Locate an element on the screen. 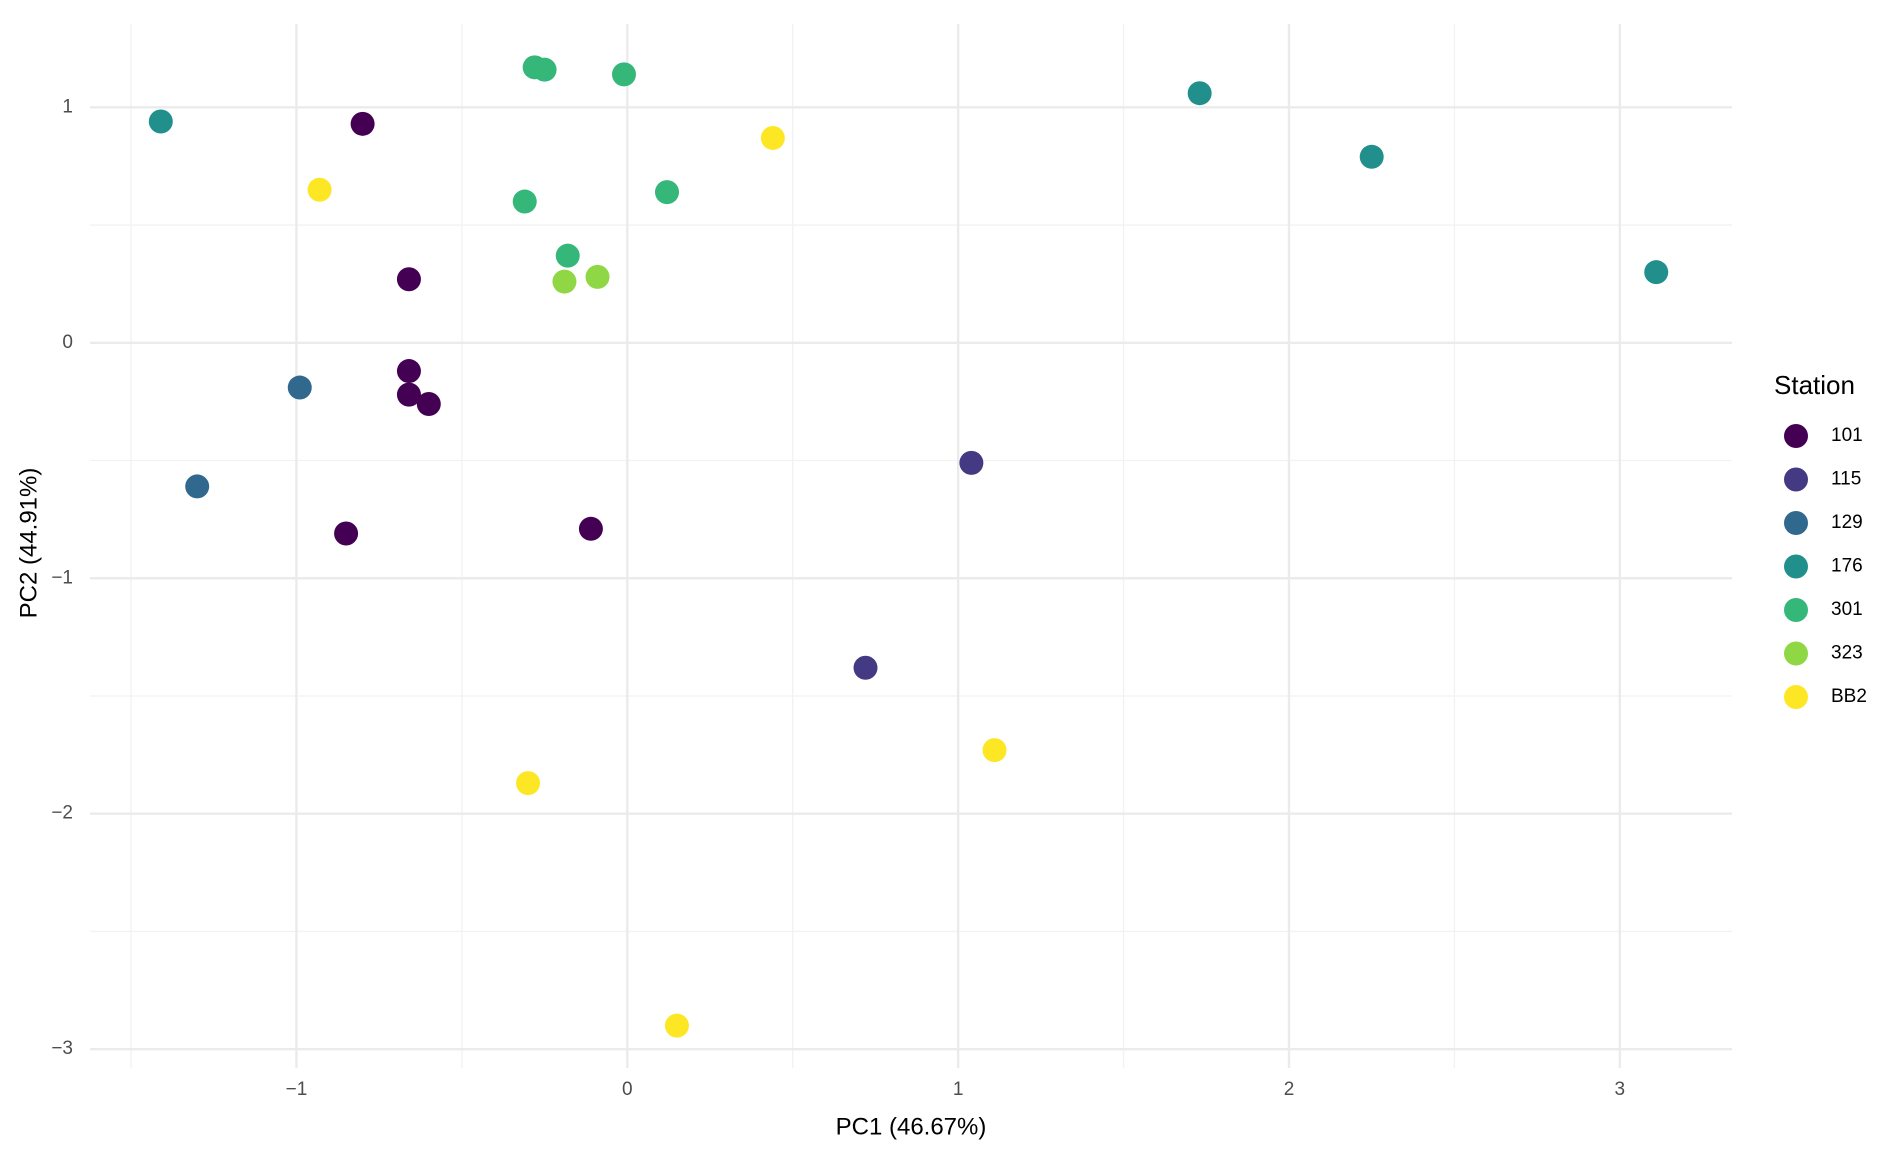  legend-label: 101 is located at coordinates (1847, 435).